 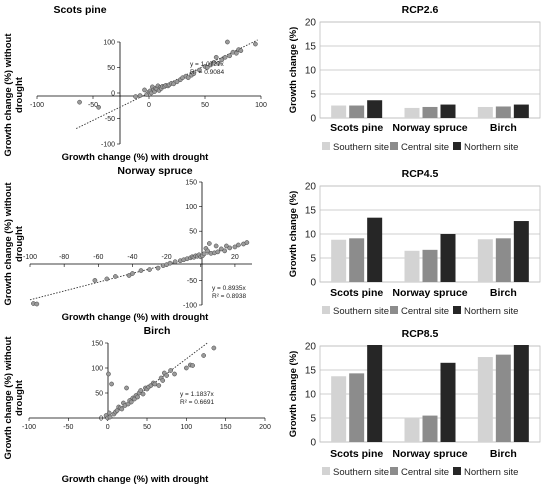 What do you see at coordinates (265, 427) in the screenshot?
I see `x-tick-label: 200` at bounding box center [265, 427].